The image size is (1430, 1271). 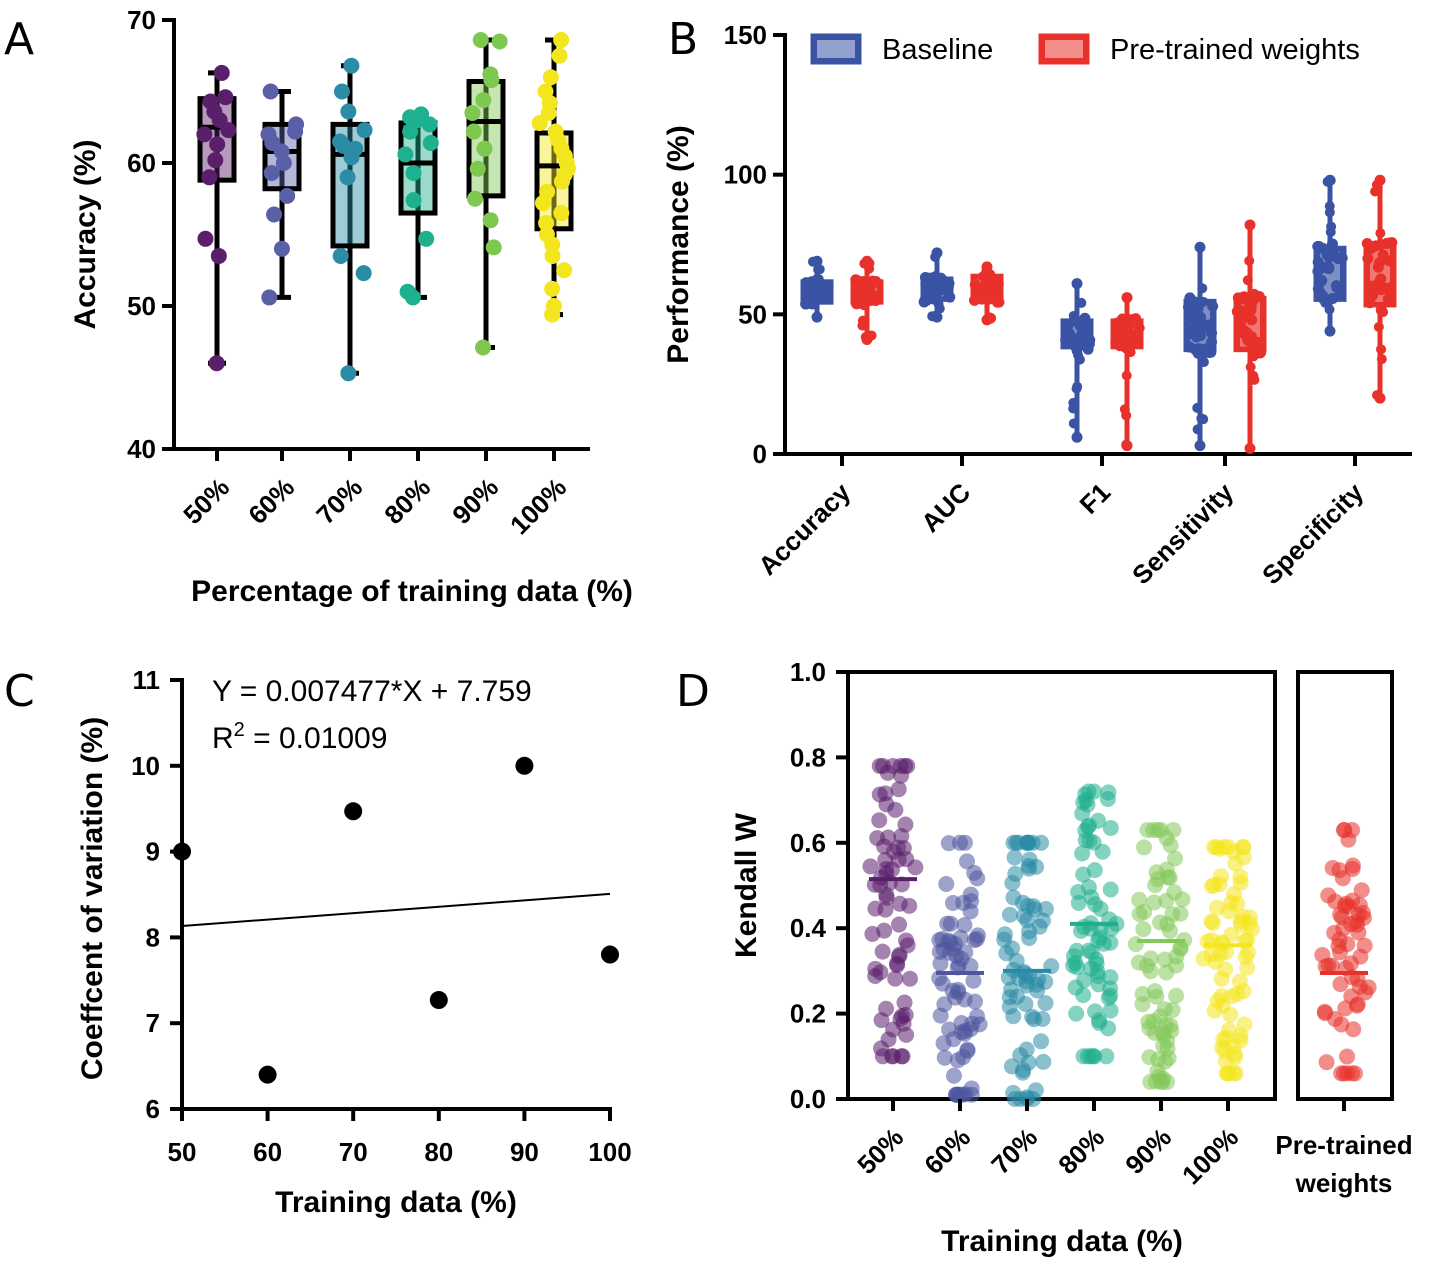 I want to click on y-tick-label: 50, so click(x=141, y=306).